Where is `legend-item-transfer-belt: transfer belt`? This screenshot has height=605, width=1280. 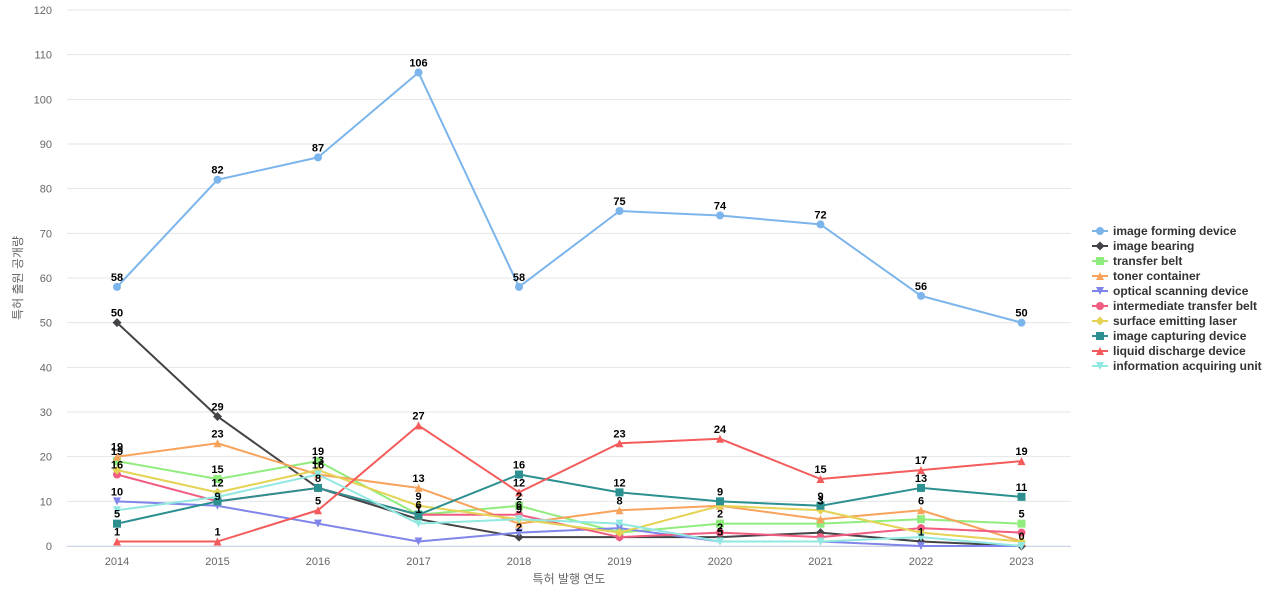 legend-item-transfer-belt: transfer belt is located at coordinates (1137, 261).